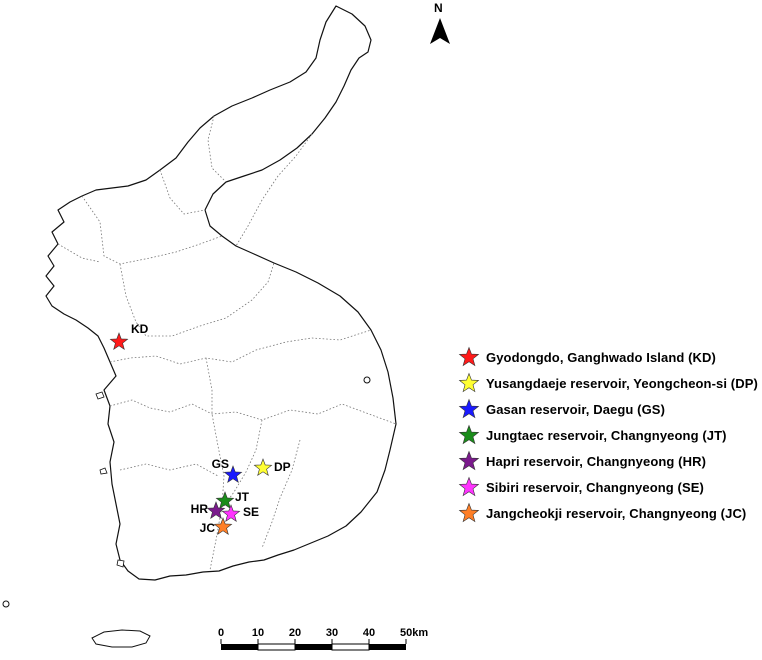 This screenshot has height=660, width=762. Describe the element at coordinates (223, 526) in the screenshot. I see `site-marker-jc` at that location.